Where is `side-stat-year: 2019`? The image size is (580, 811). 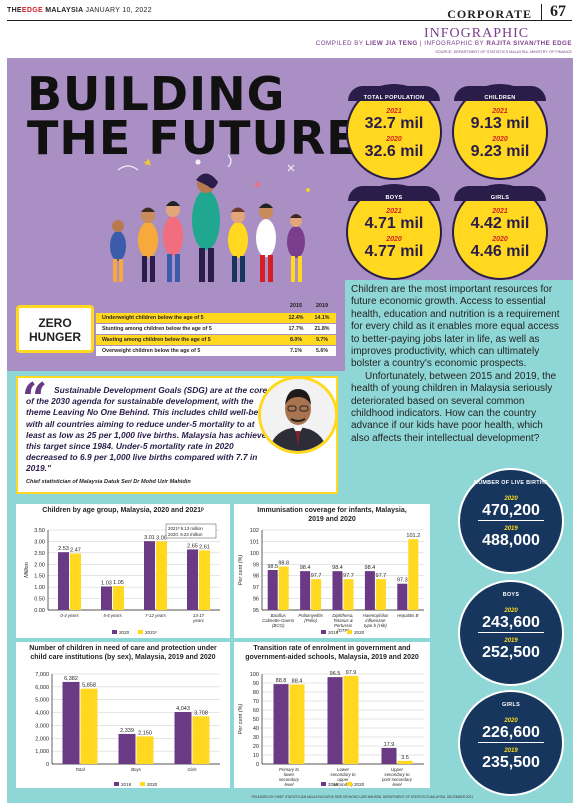
side-stat-year: 2019 is located at coordinates (511, 641).